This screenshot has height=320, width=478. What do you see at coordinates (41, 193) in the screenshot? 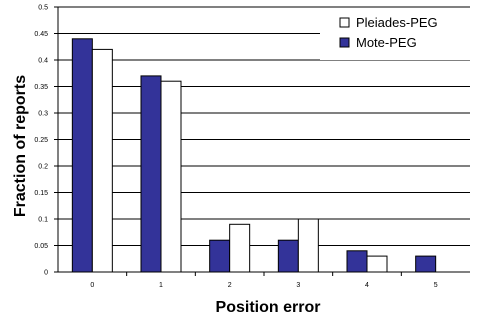
I see `y-tick-label: 0.15` at bounding box center [41, 193].